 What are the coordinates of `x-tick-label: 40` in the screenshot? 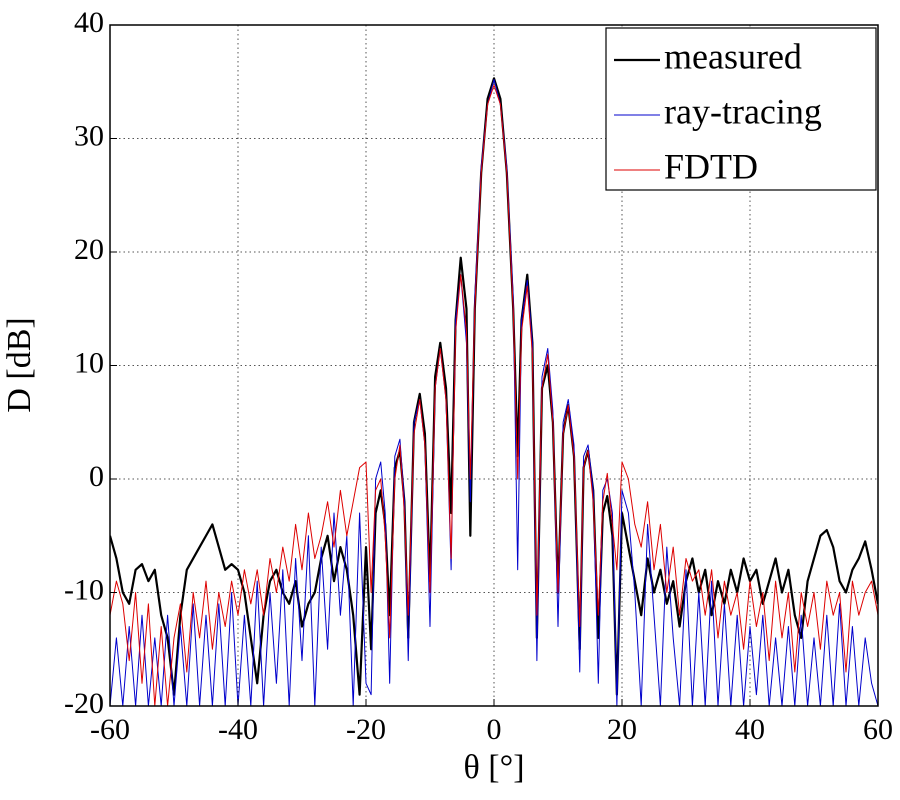 It's located at (750, 729).